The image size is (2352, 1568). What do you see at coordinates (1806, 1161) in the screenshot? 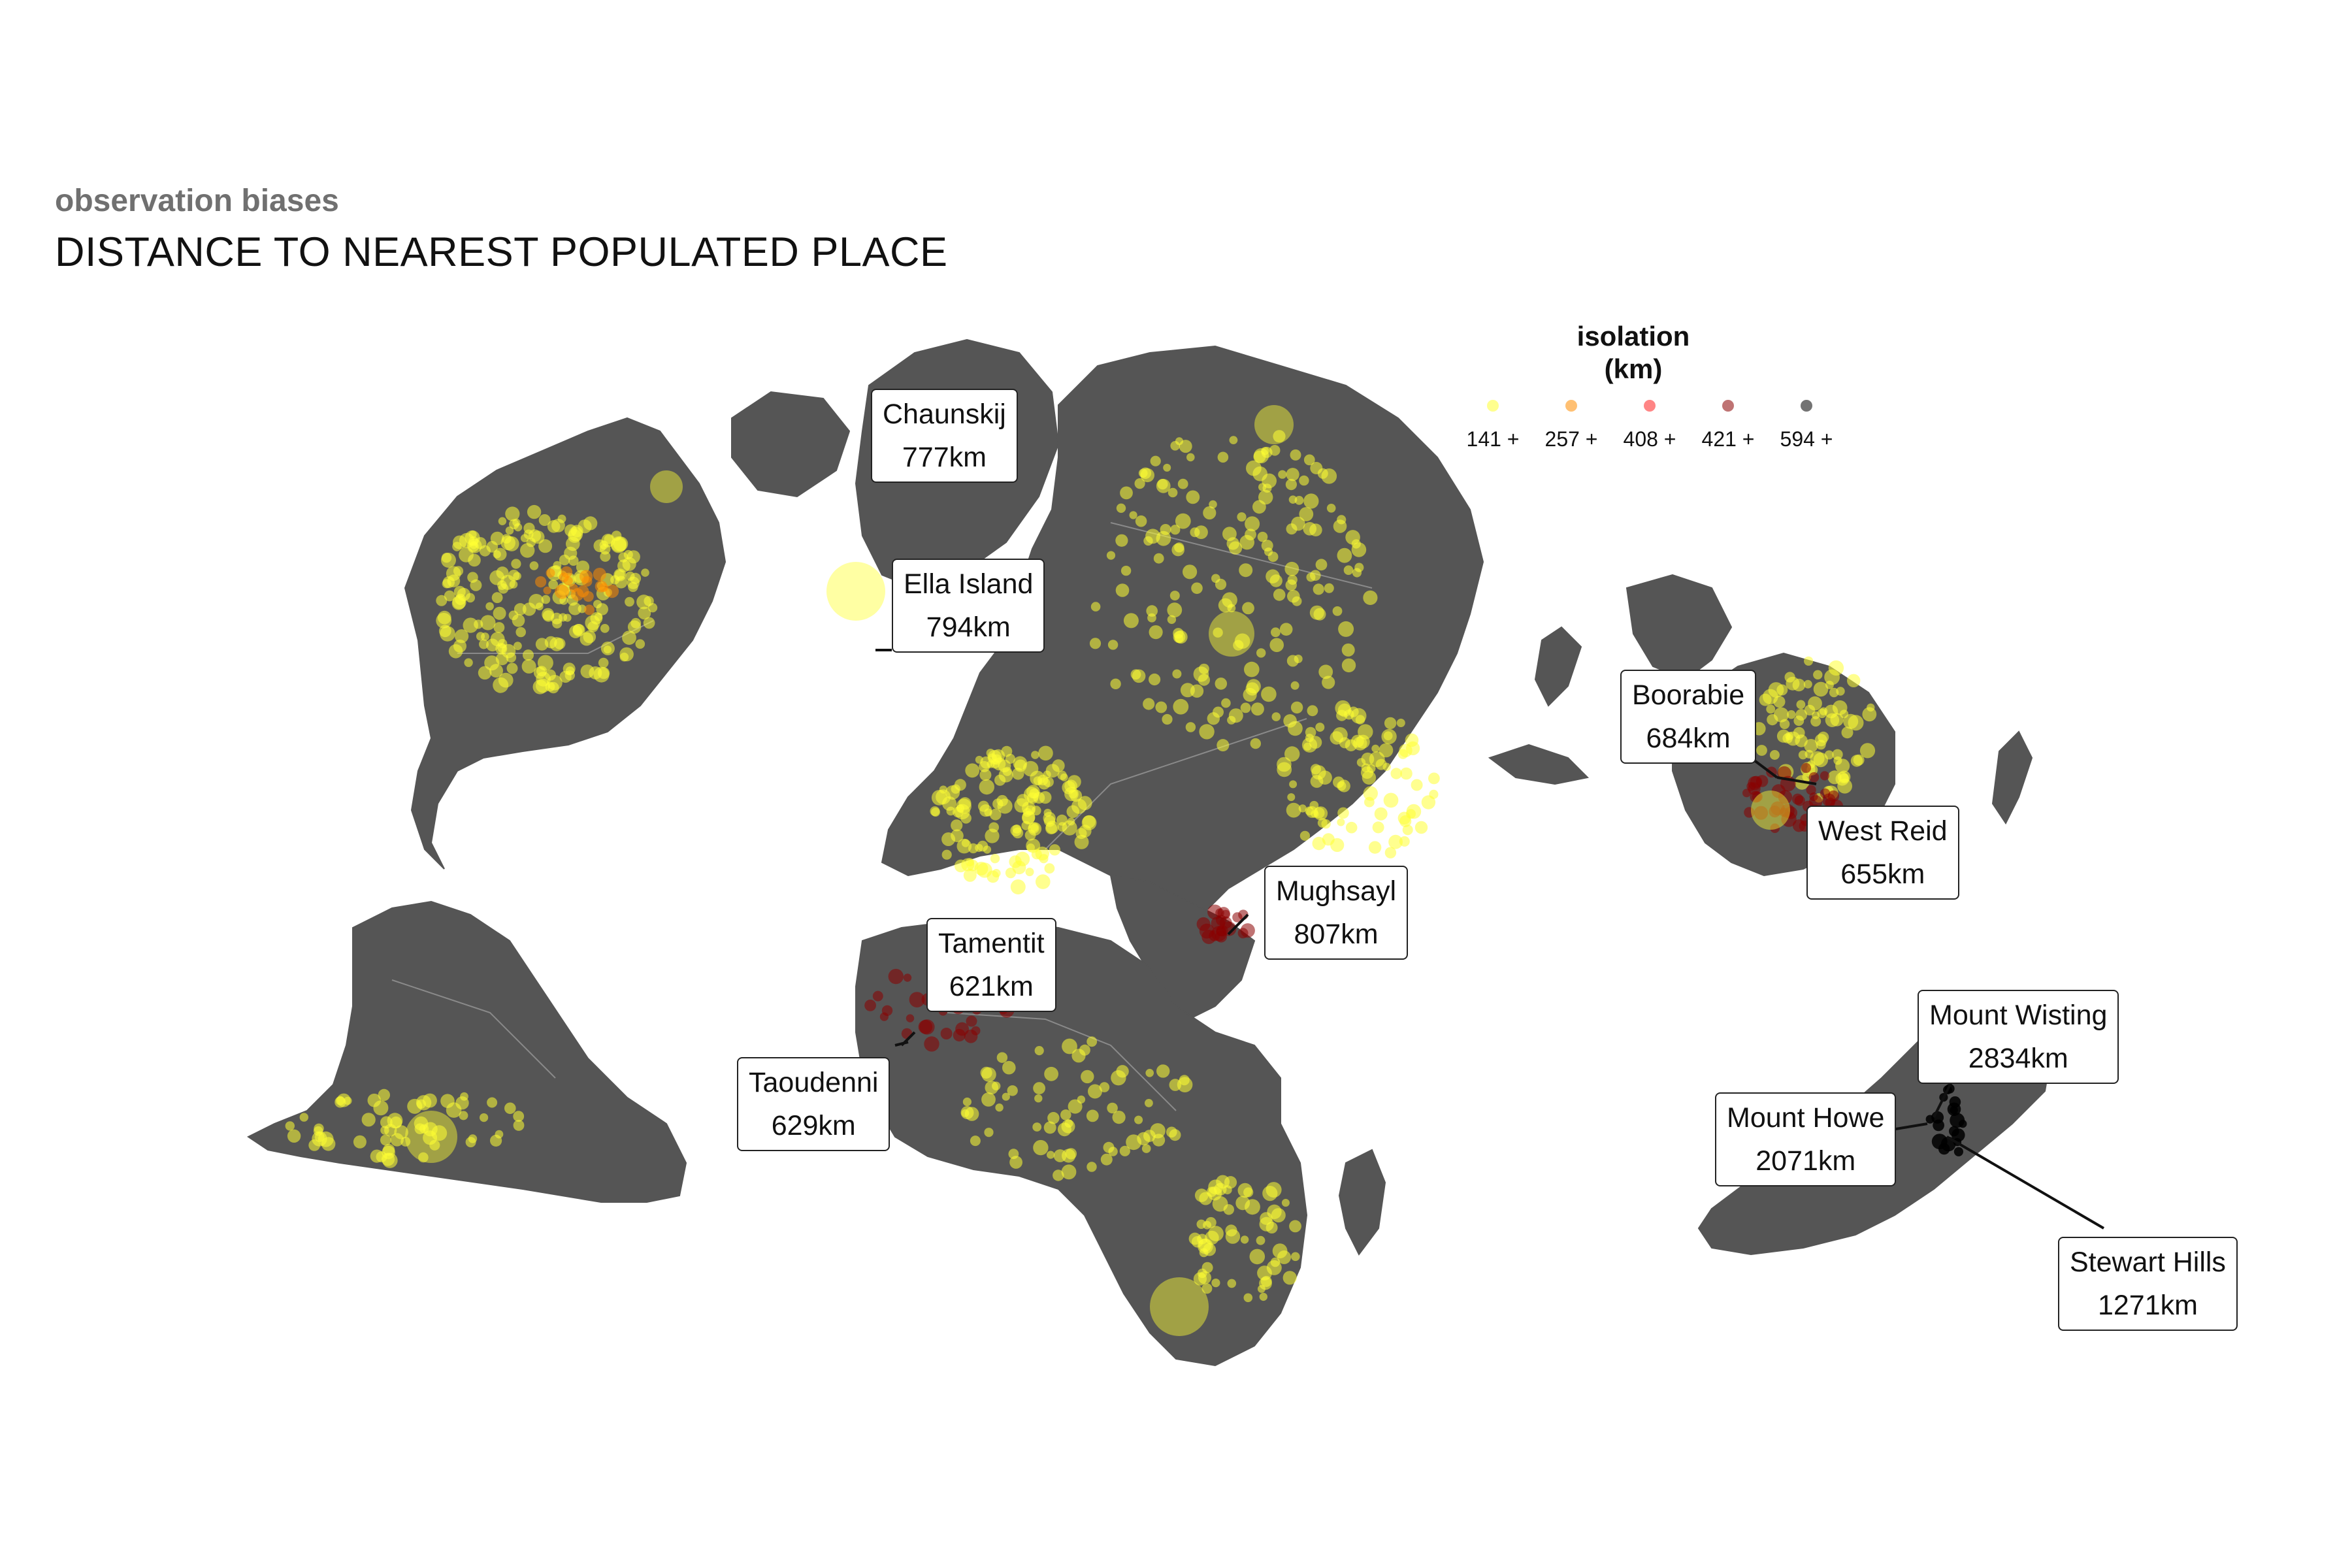
I see `callout-distance: 2071km` at bounding box center [1806, 1161].